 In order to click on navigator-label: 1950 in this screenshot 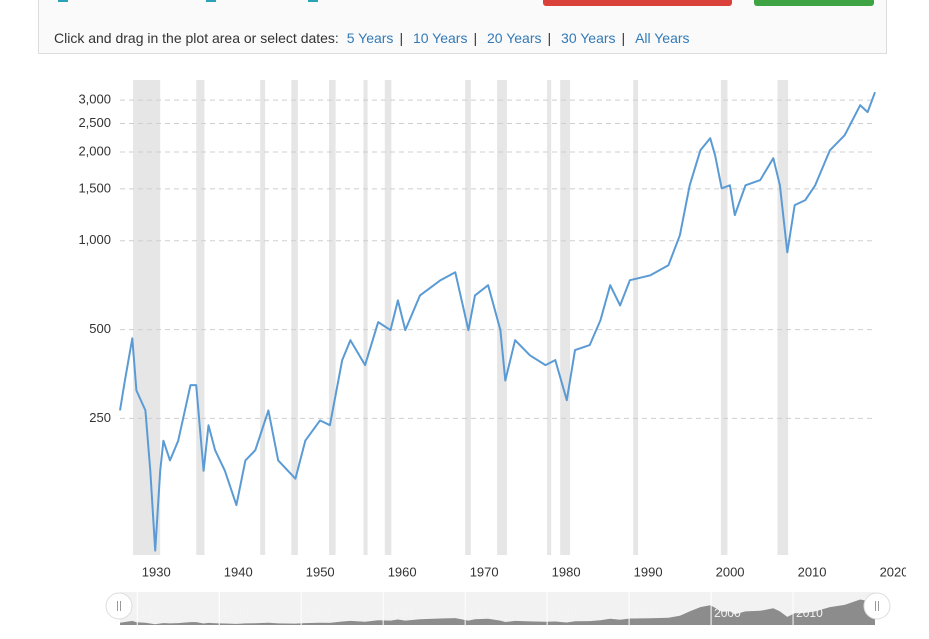, I will do `click(317, 613)`.